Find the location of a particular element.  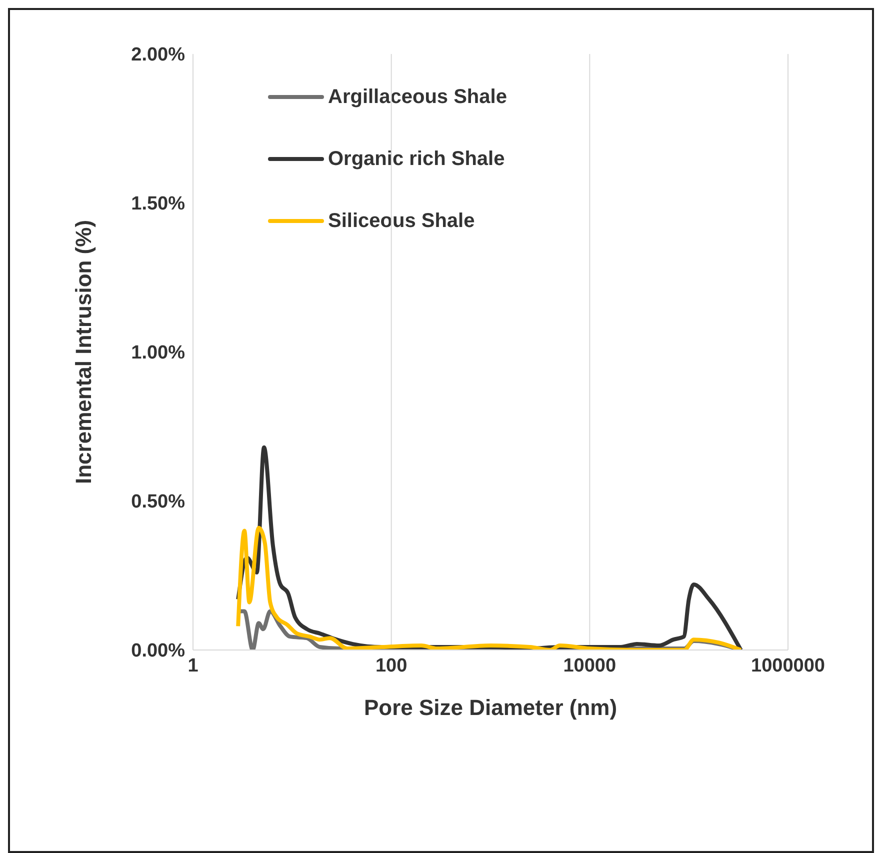

y-tick-label: 0.00% is located at coordinates (158, 651).